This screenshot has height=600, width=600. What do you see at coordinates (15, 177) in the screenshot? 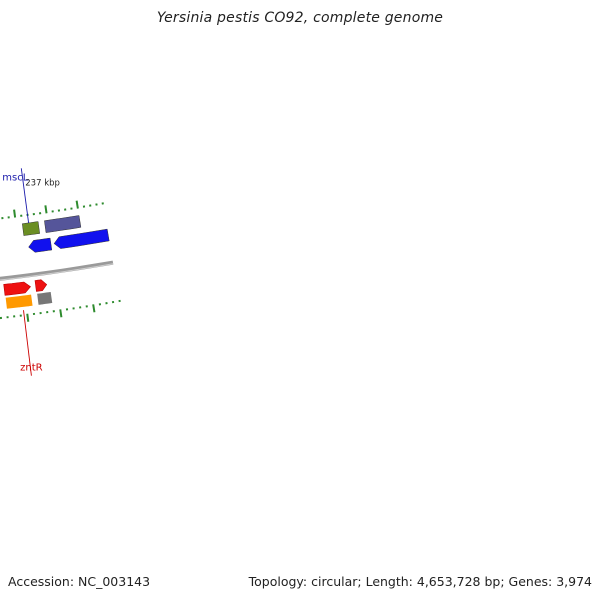
I see `gene-label: mscL` at bounding box center [15, 177].